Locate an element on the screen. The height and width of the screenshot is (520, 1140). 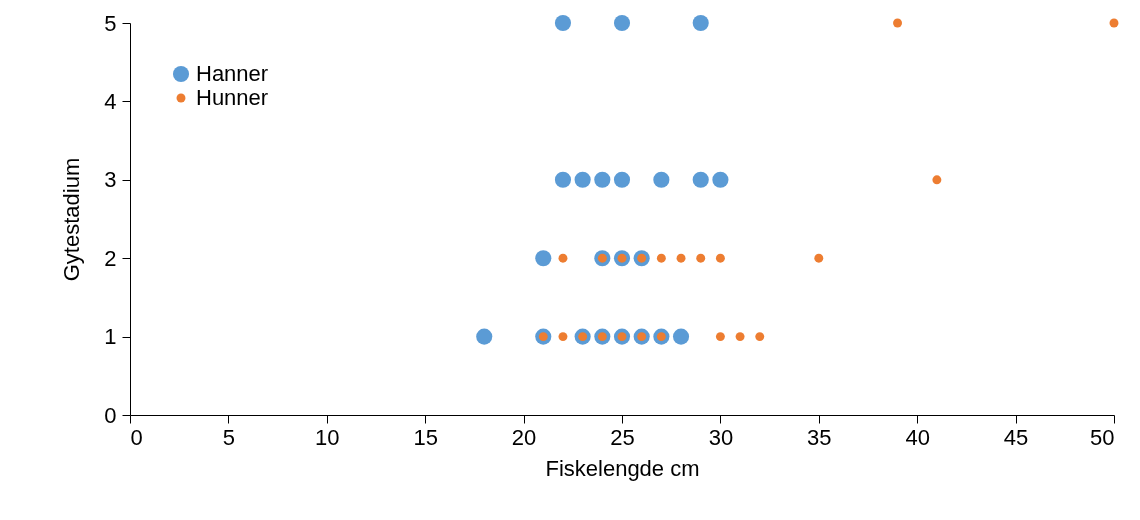
y-tick-label: 3 is located at coordinates (110, 180).